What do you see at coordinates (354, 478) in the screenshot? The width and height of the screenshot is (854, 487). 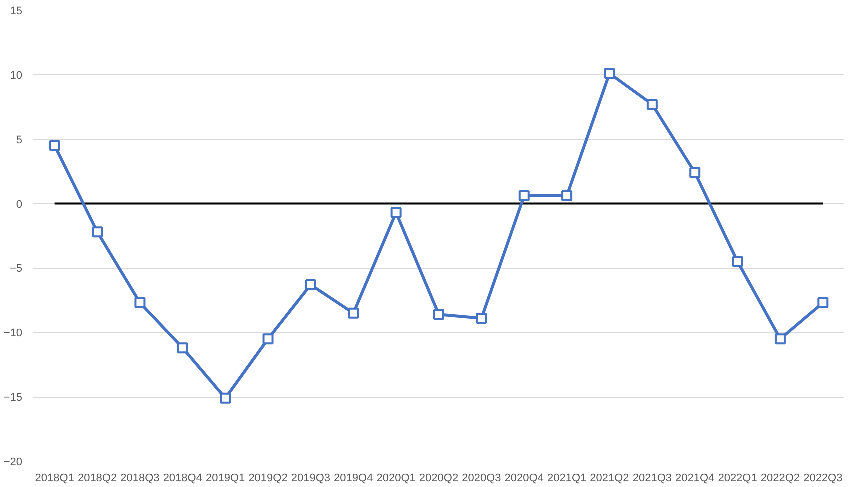 I see `x-tick-label: 2019Q4` at bounding box center [354, 478].